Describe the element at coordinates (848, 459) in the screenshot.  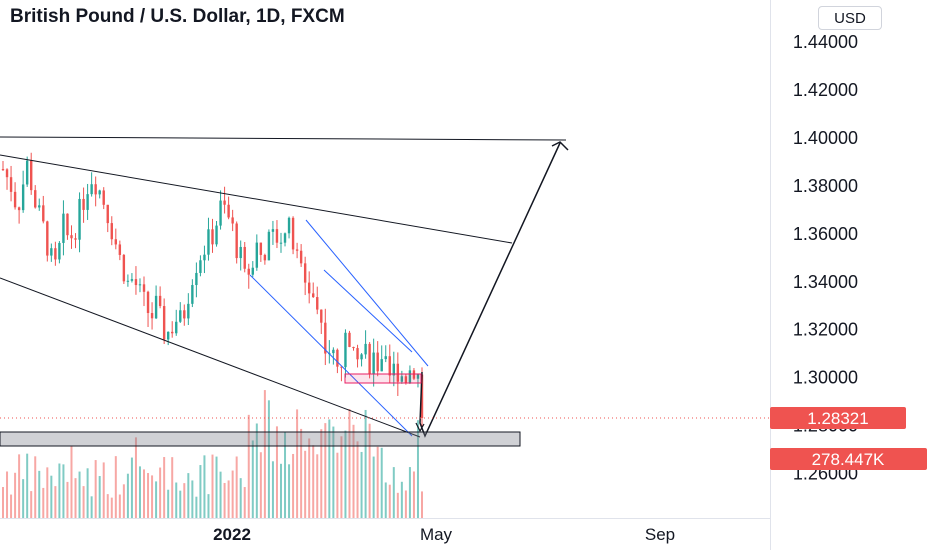
I see `volume-label: 278.447K` at that location.